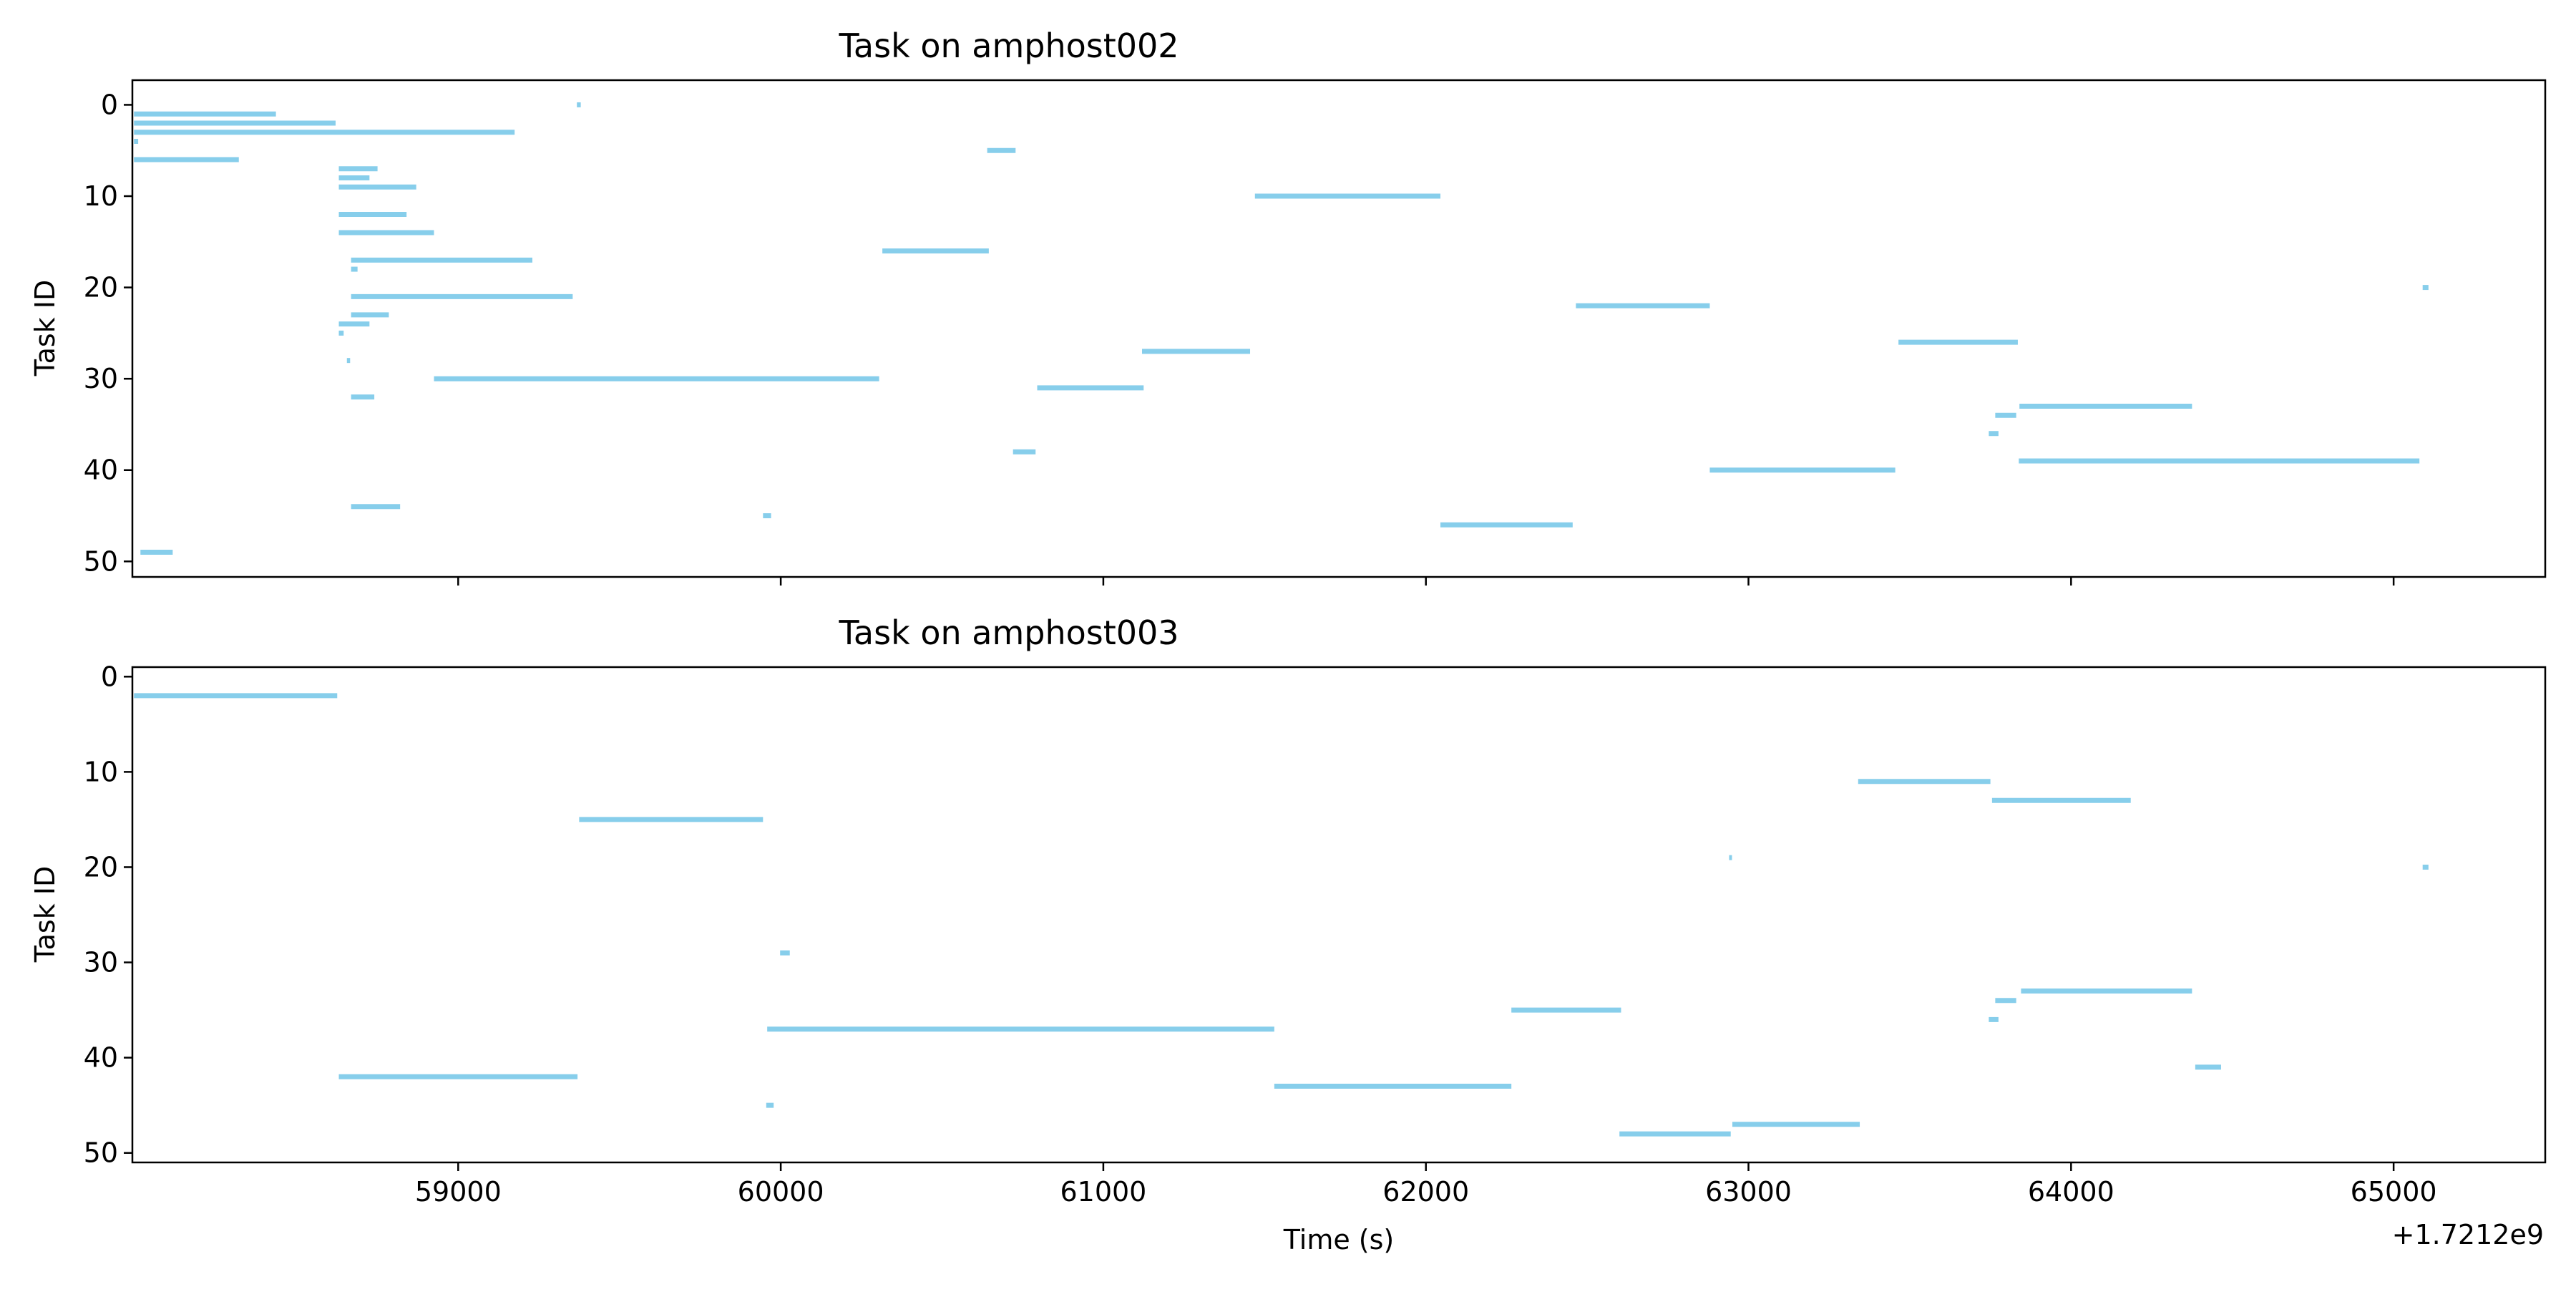 The height and width of the screenshot is (1292, 2576). What do you see at coordinates (2394, 1192) in the screenshot?
I see `x-tick-label: 65000` at bounding box center [2394, 1192].